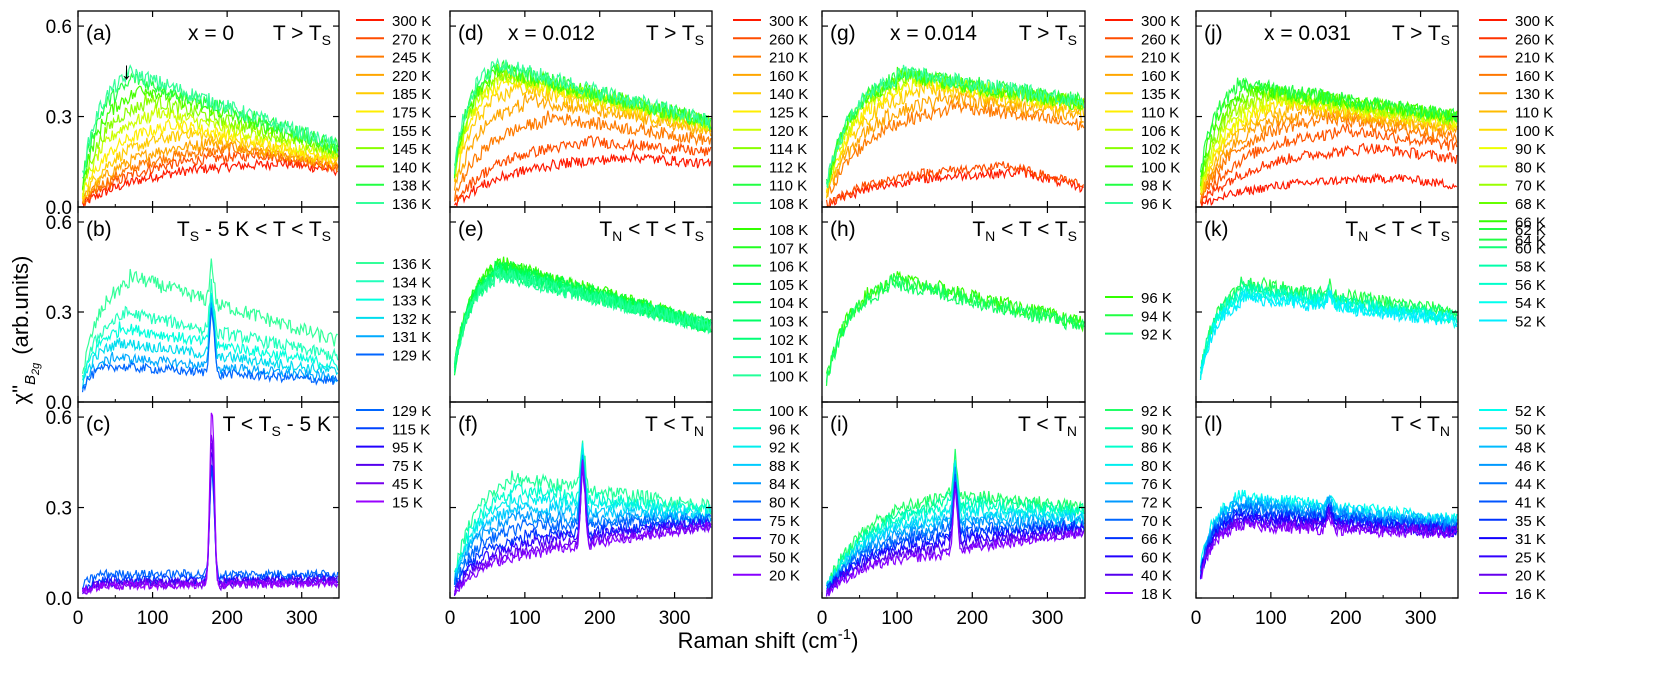  Describe the element at coordinates (1530, 322) in the screenshot. I see `legend-label: 52 K` at that location.